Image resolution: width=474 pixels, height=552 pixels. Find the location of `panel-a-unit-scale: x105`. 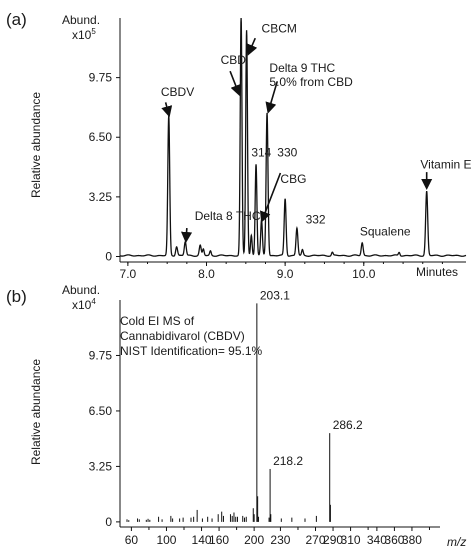

panel-a-unit-scale: x105 is located at coordinates (84, 34).